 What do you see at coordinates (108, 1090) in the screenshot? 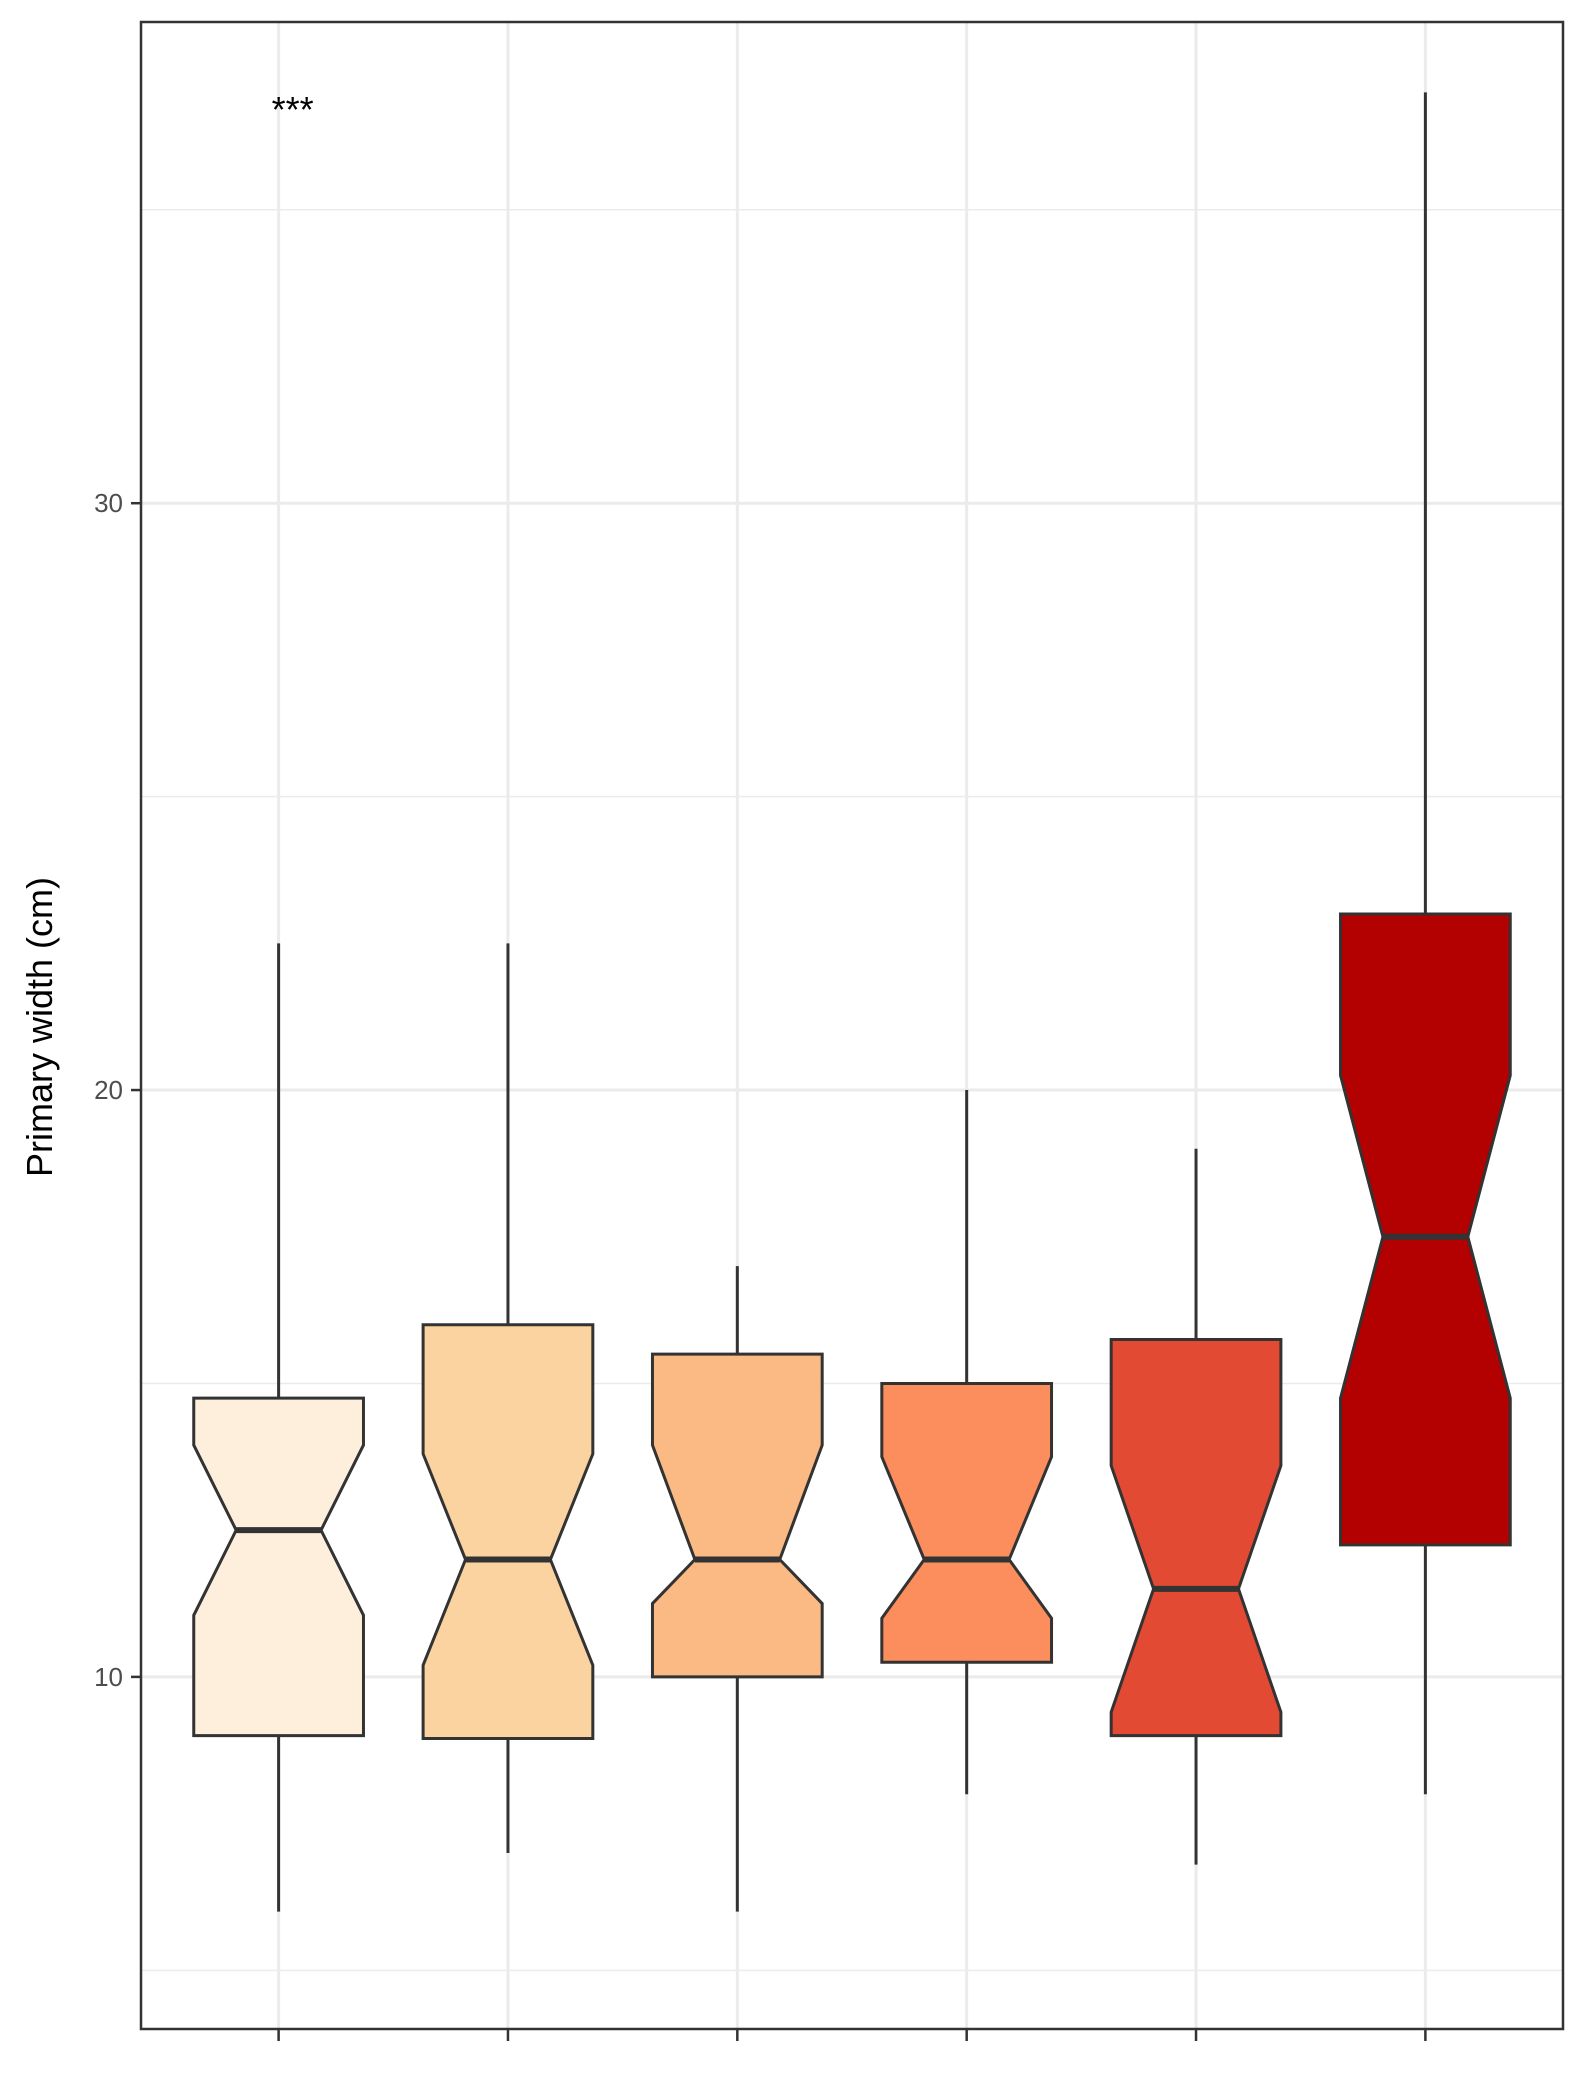
I see `y-tick-label: 20` at bounding box center [108, 1090].